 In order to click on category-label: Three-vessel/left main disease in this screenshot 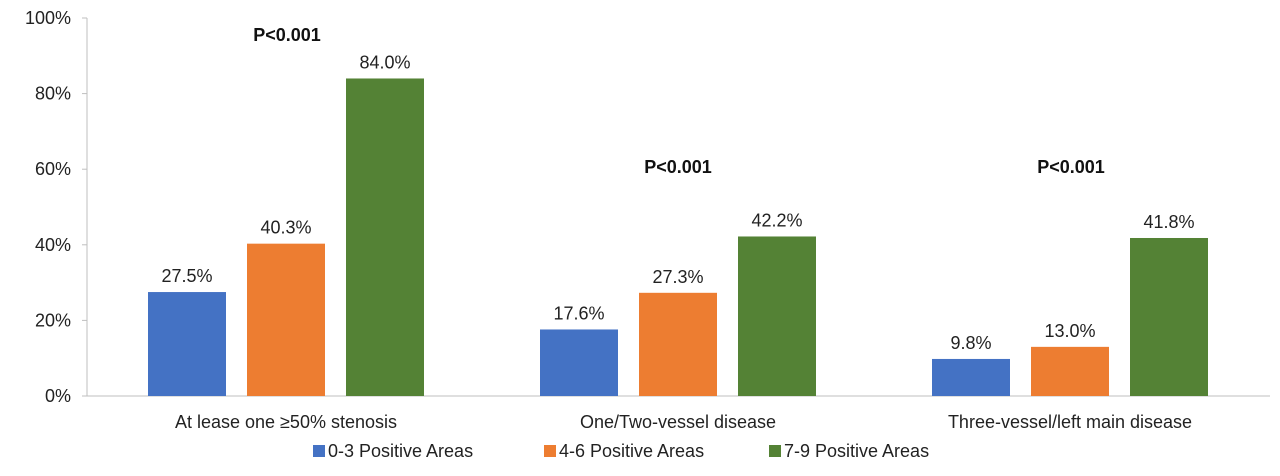, I will do `click(1070, 422)`.